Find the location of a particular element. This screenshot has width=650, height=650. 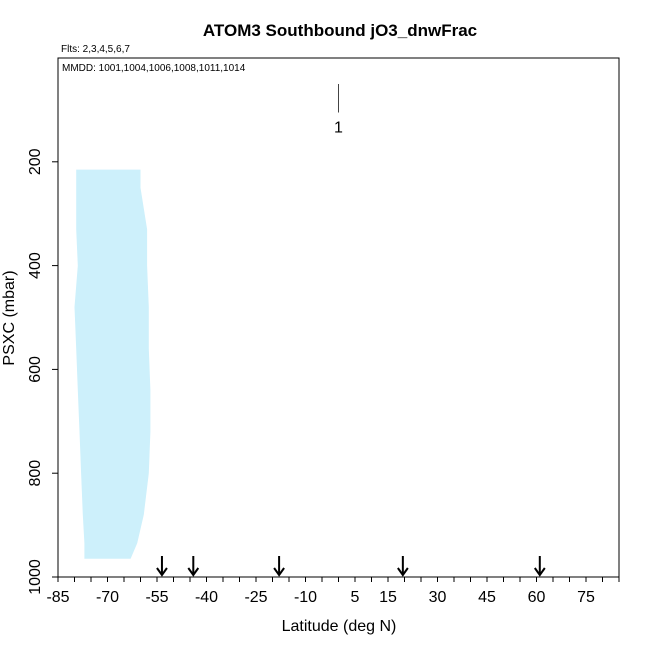

arrow-markers is located at coordinates (351, 566).